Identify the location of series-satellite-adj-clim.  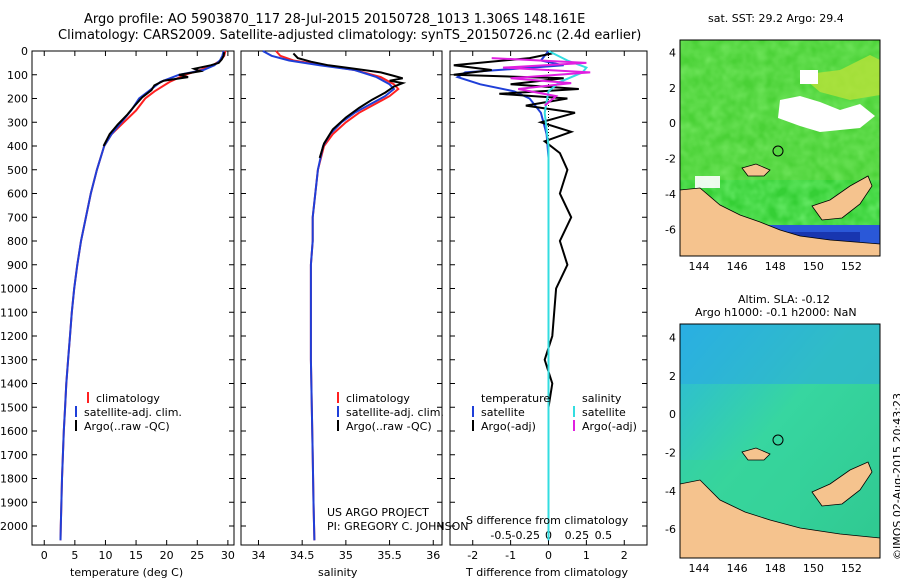
(329, 295).